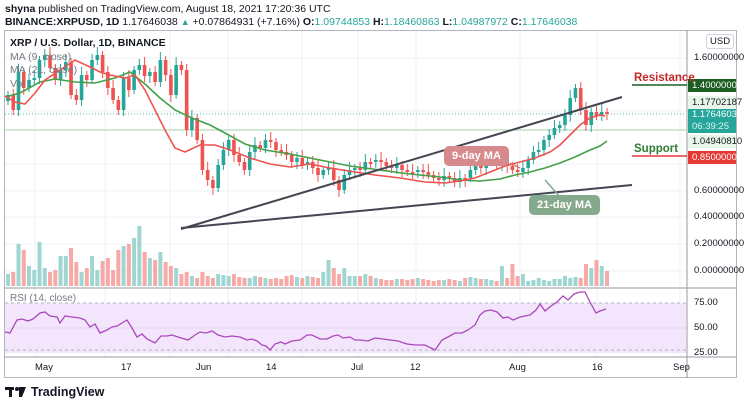 This screenshot has width=750, height=404. Describe the element at coordinates (710, 126) in the screenshot. I see `bar-countdown: 06:39:25` at that location.